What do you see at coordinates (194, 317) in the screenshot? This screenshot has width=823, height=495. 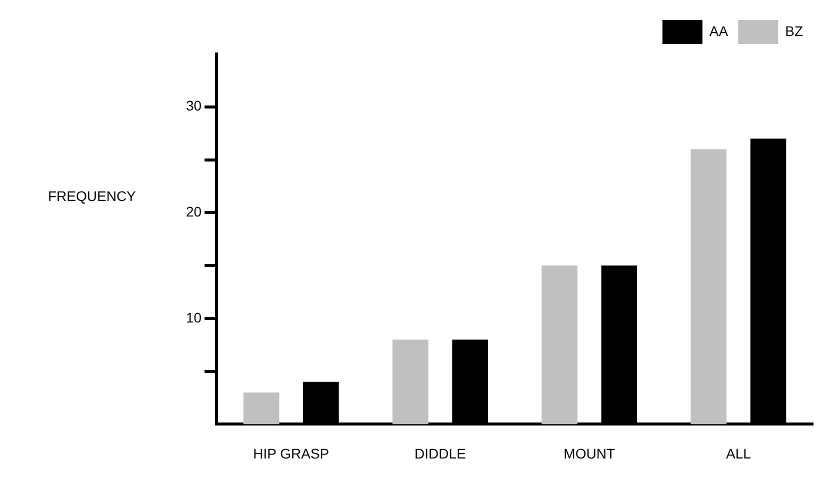 I see `y-tick-label: 10` at bounding box center [194, 317].